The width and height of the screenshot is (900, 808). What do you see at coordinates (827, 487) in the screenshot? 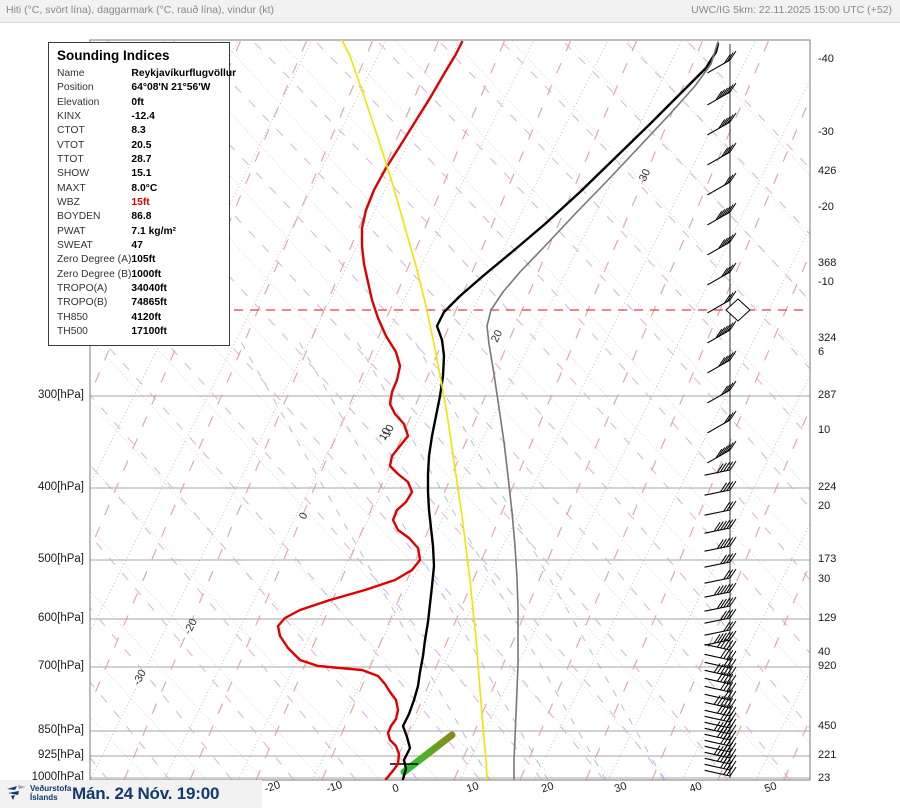
I see `right-height-tick: 224` at bounding box center [827, 487].